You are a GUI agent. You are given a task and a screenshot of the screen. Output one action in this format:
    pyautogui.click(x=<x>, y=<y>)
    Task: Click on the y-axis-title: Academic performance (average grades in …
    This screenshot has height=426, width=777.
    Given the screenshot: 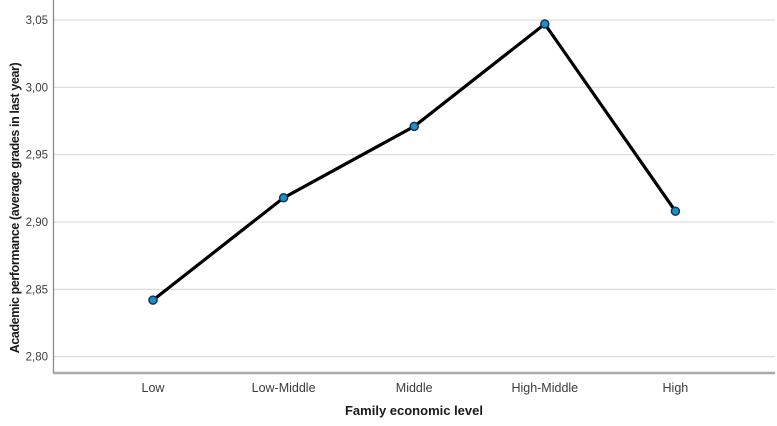 What is the action you would take?
    pyautogui.click(x=15, y=208)
    